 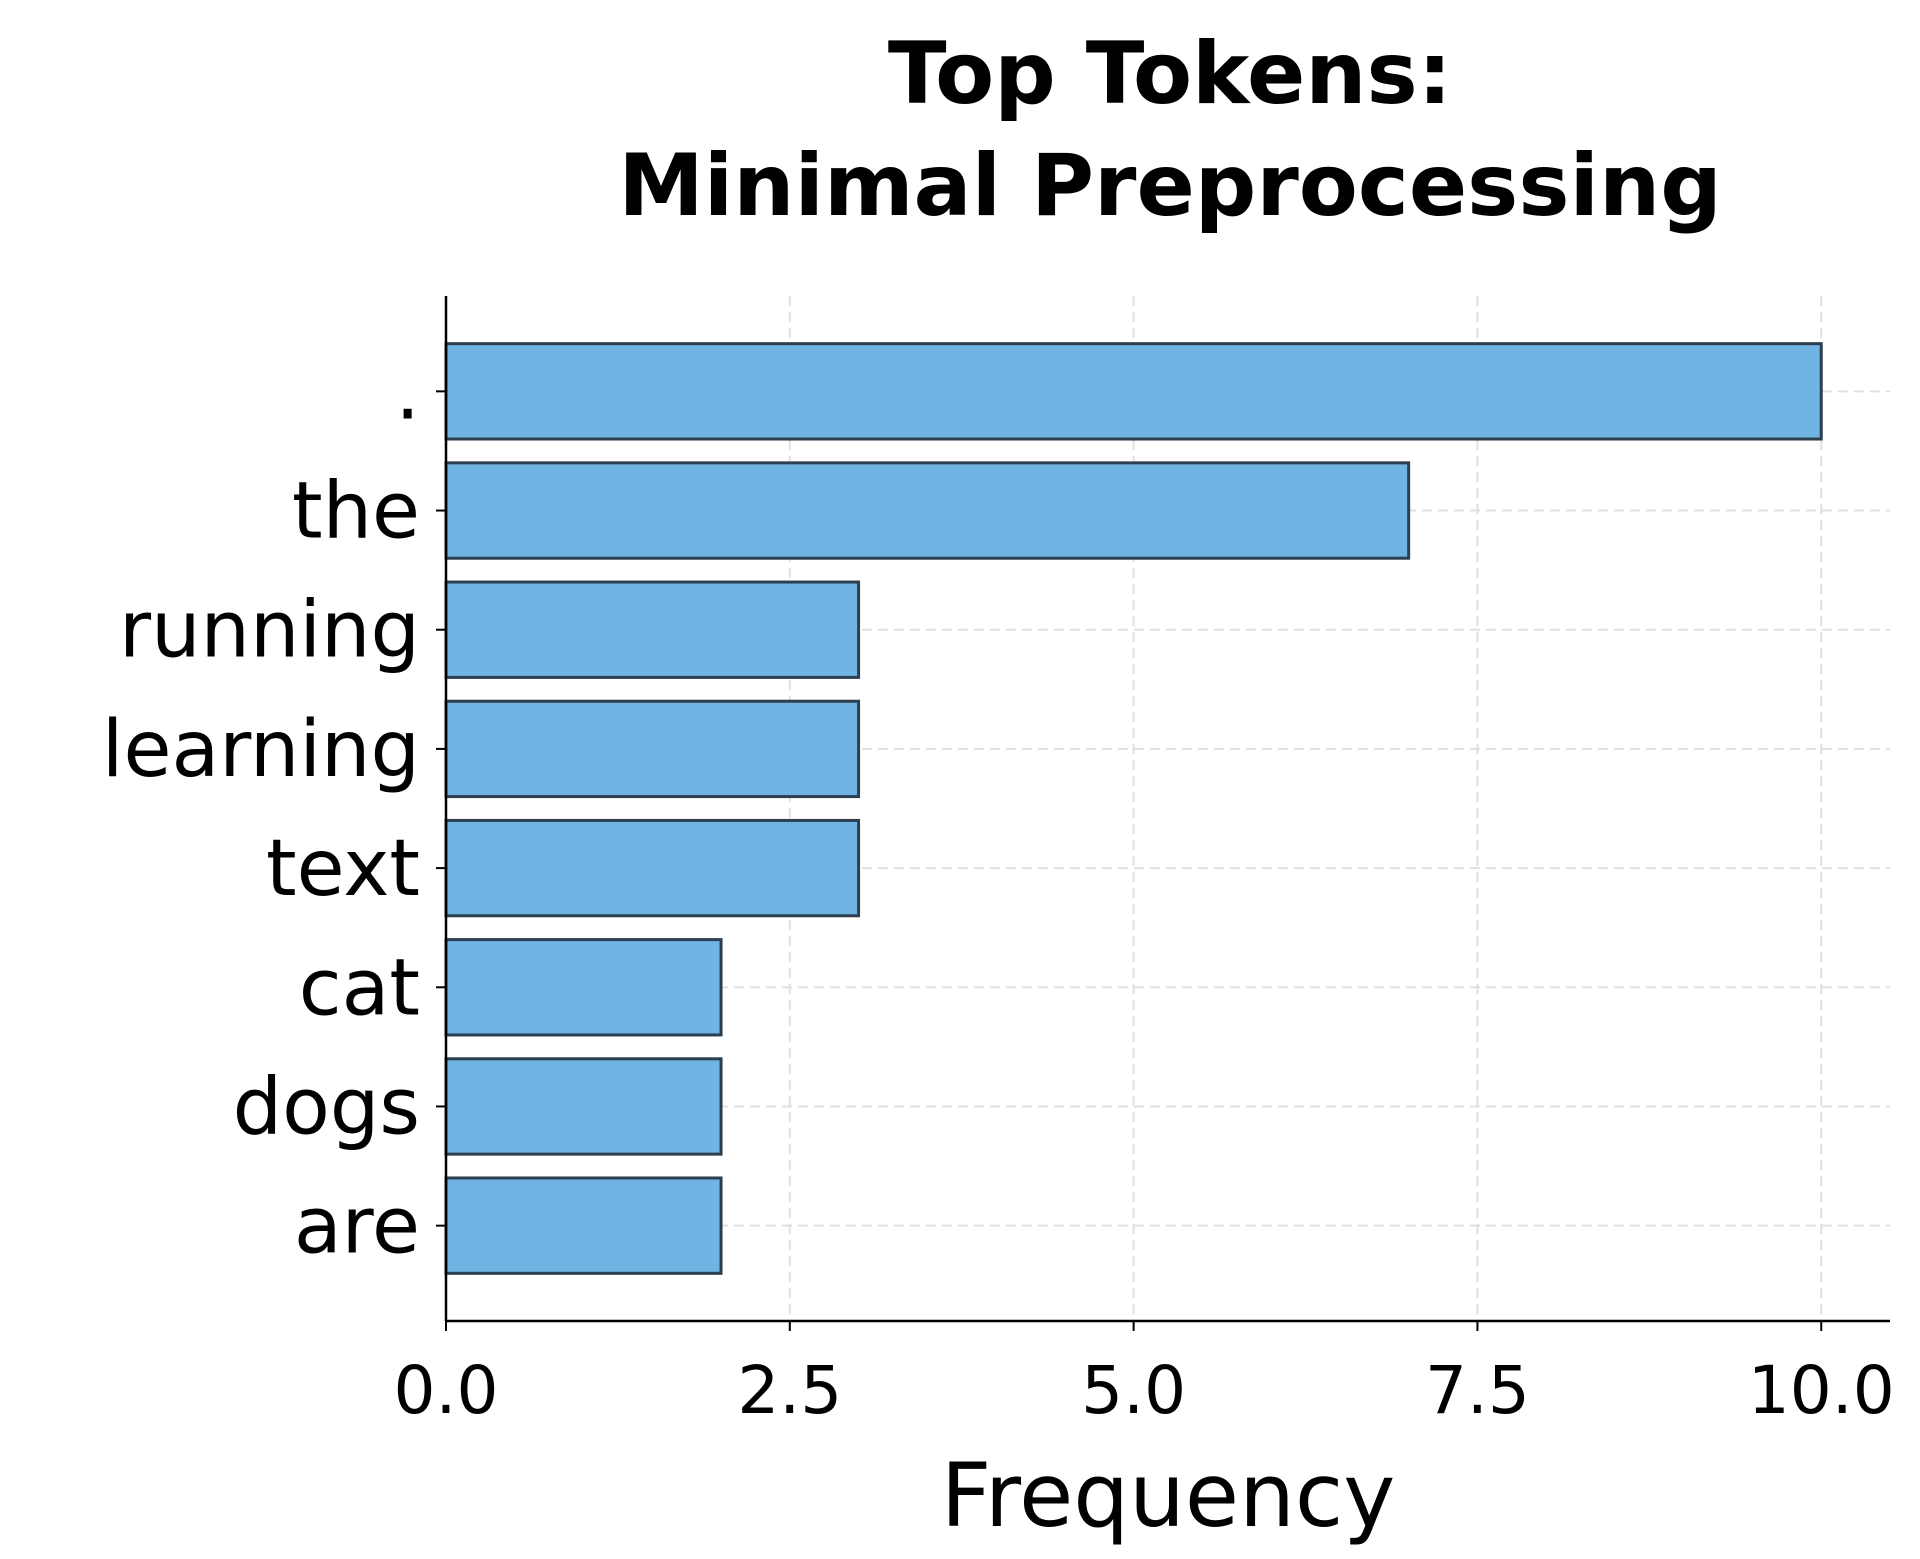 I want to click on y-tick-label: the, so click(x=356, y=512).